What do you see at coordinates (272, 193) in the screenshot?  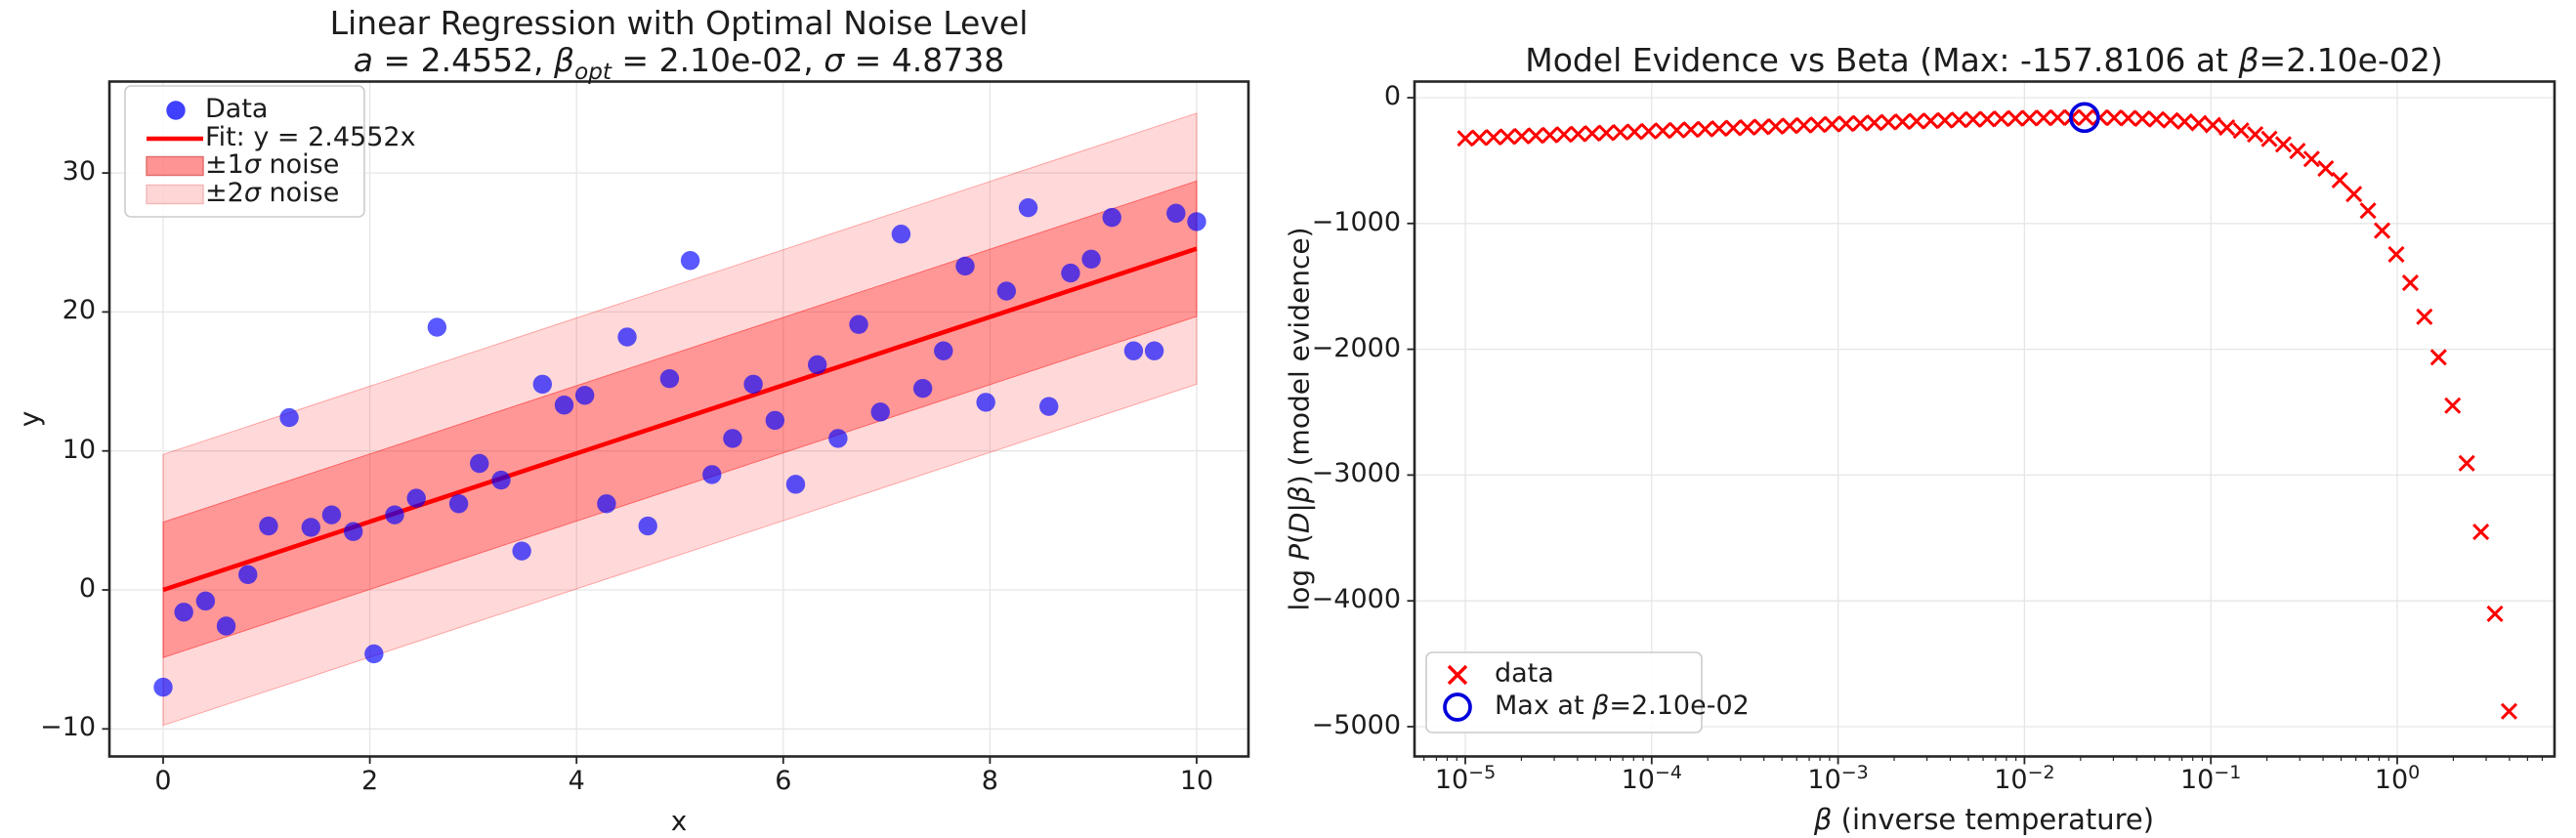 I see `legend-label-2sigma: ±2σ noise` at bounding box center [272, 193].